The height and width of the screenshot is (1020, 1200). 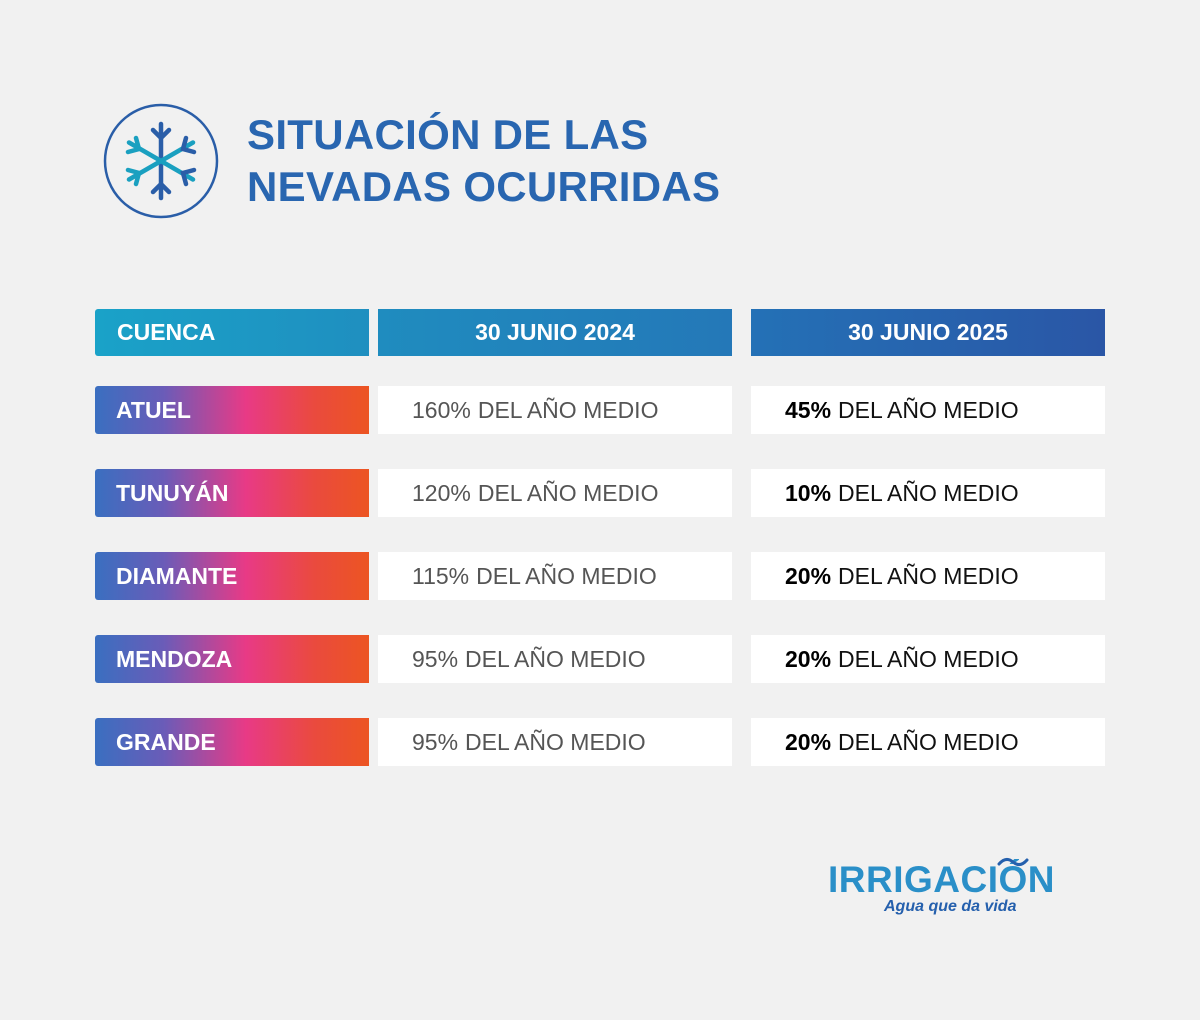 I want to click on percent-2025: 10%, so click(x=808, y=492).